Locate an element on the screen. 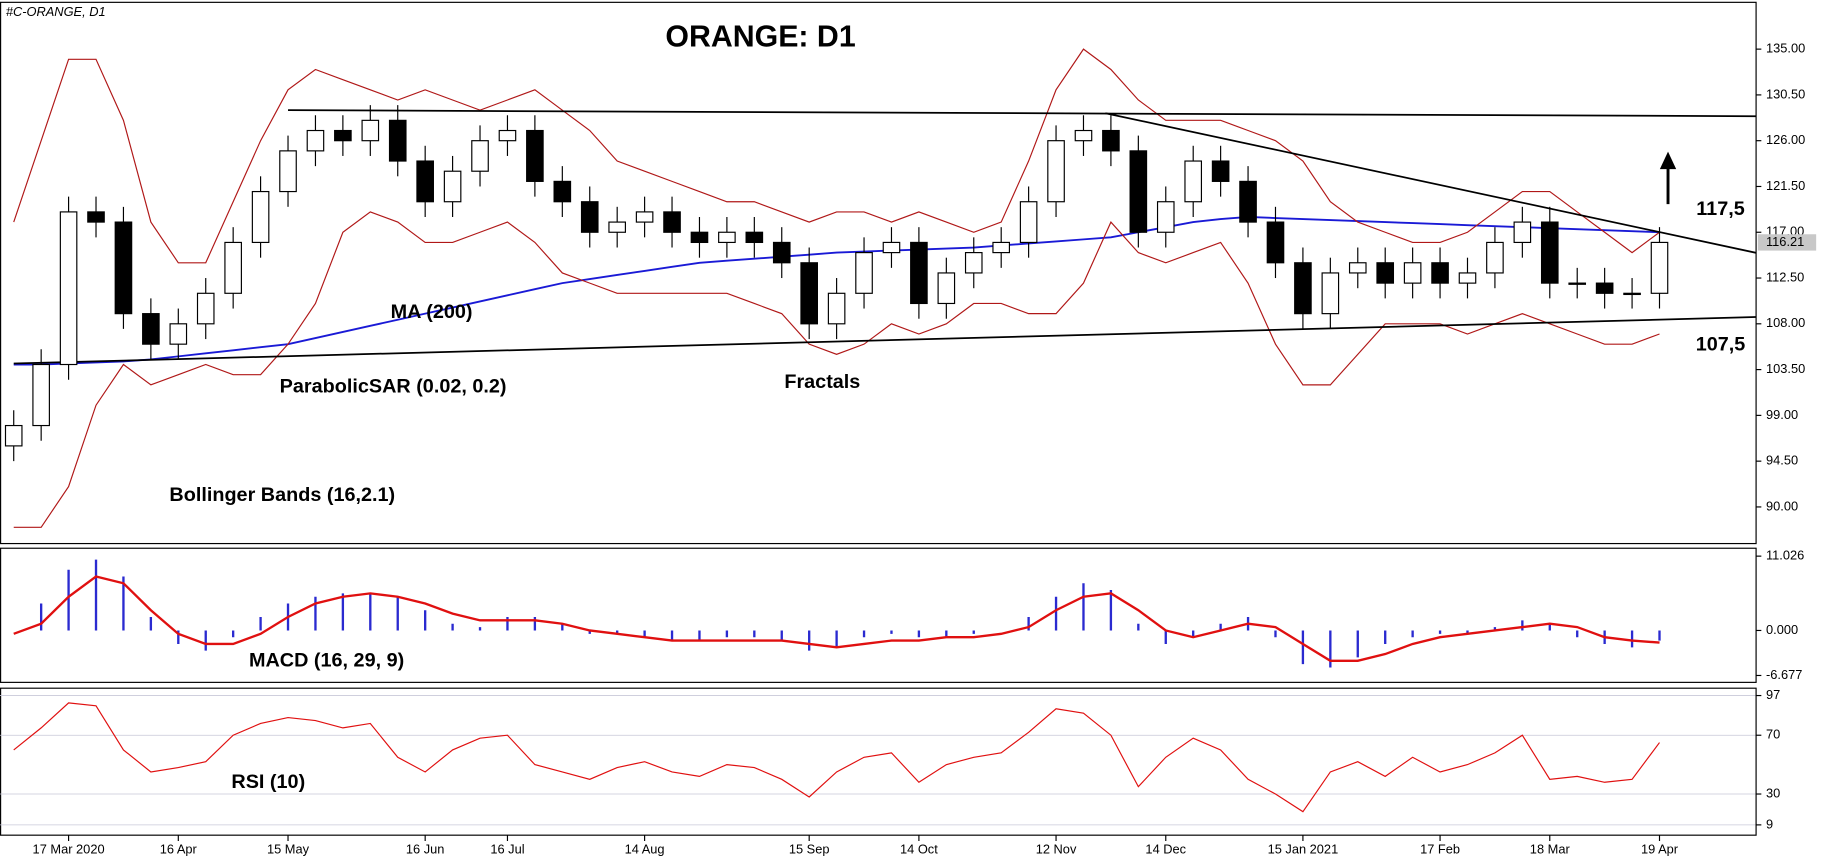 The image size is (1829, 862). x-tick-label: 15 Jan 2021 is located at coordinates (1303, 849).